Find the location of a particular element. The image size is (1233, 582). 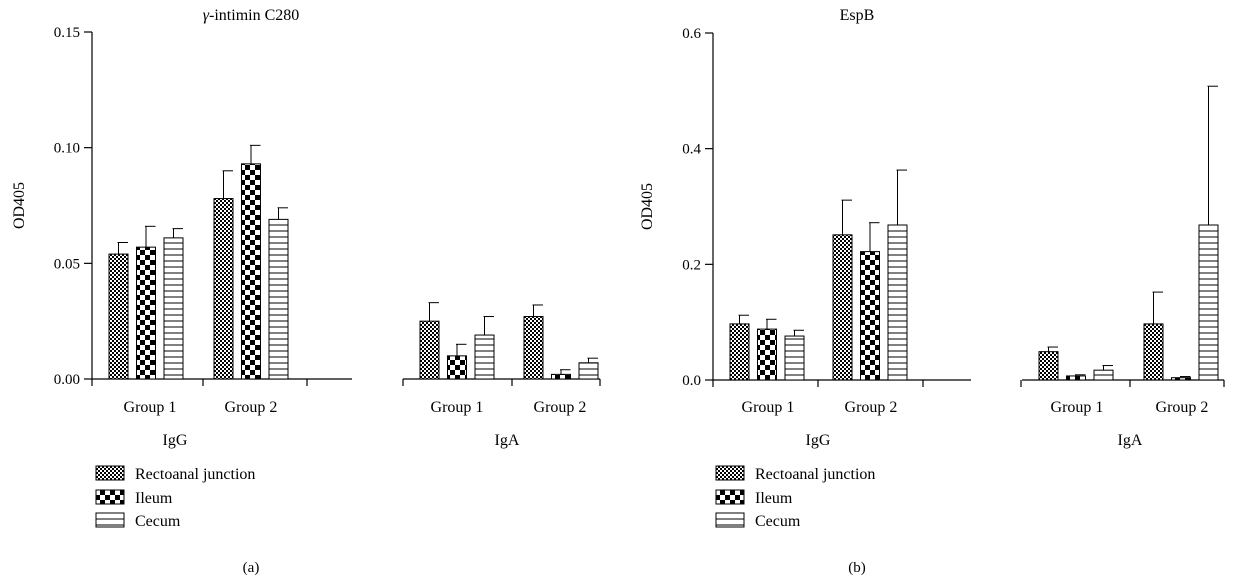

chart-title-text: -intimin C280 is located at coordinates (254, 15).